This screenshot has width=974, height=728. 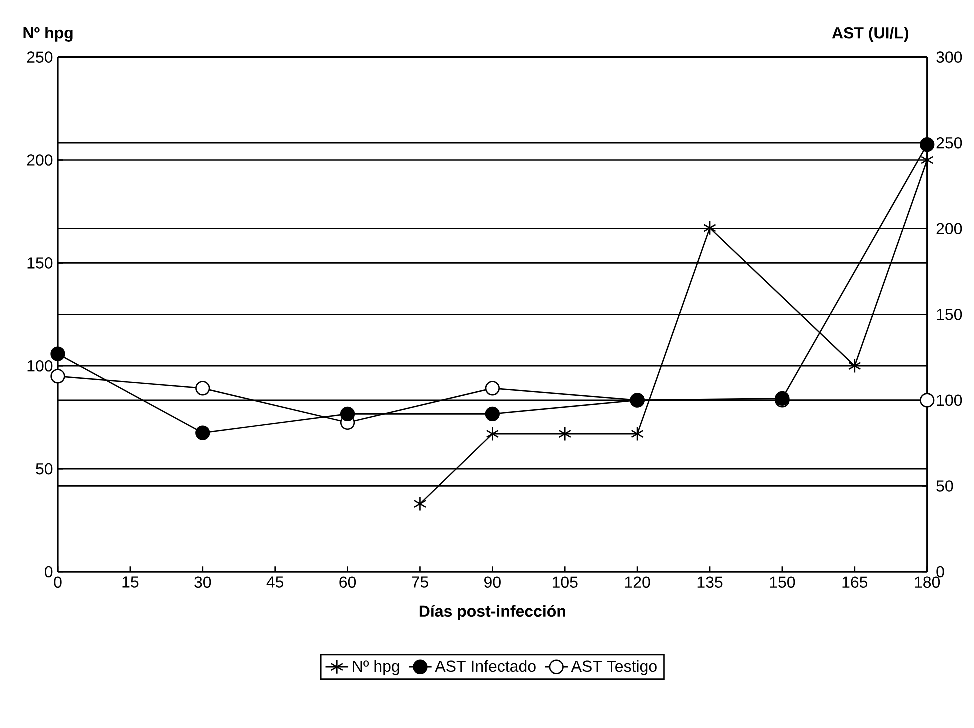 What do you see at coordinates (275, 582) in the screenshot?
I see `x-tick-label: 45` at bounding box center [275, 582].